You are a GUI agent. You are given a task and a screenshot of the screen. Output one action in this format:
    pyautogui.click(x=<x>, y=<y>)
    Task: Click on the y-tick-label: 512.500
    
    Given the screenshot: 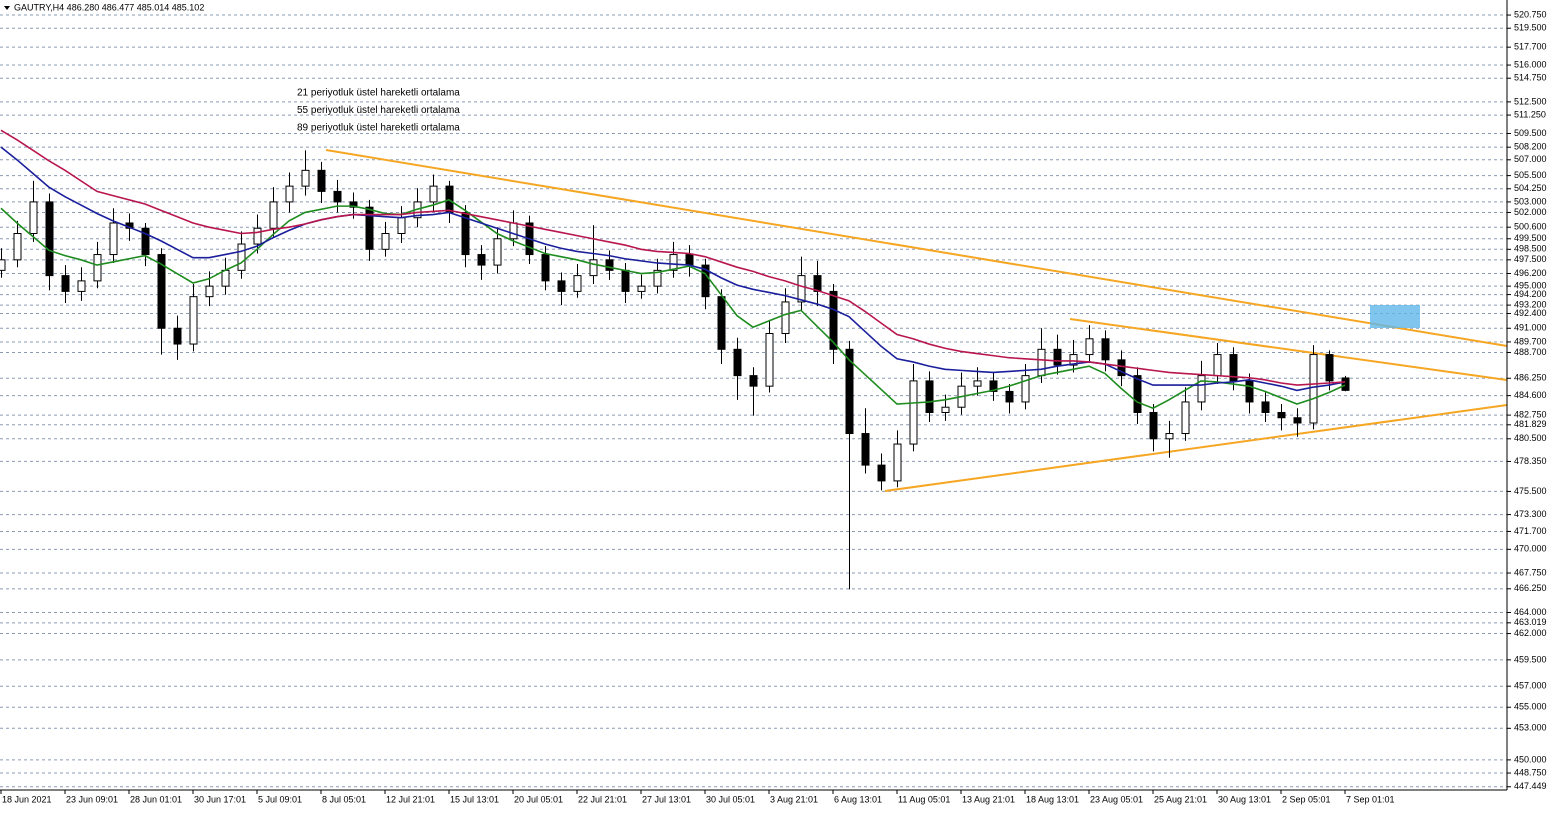 What is the action you would take?
    pyautogui.click(x=1530, y=101)
    